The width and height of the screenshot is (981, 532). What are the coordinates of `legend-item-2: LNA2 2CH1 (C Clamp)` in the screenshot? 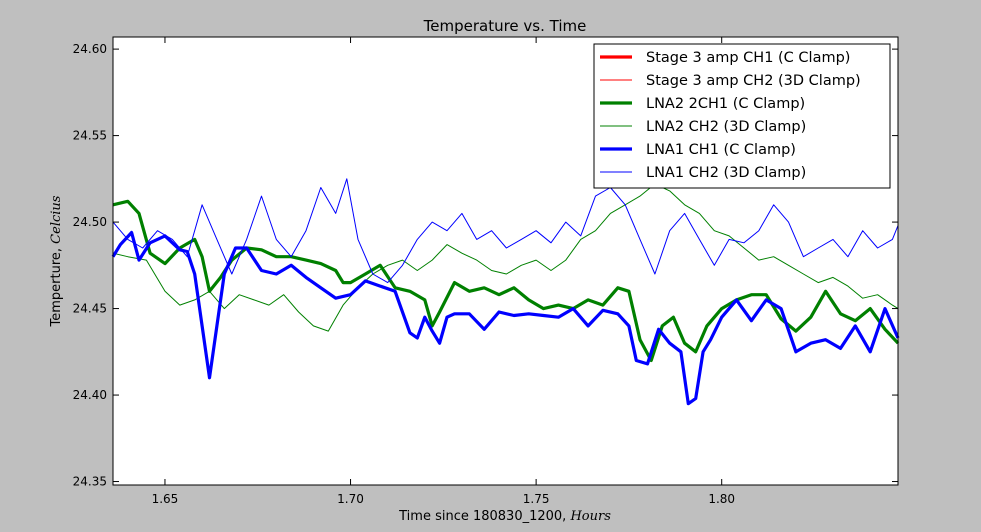 It's located at (702, 104).